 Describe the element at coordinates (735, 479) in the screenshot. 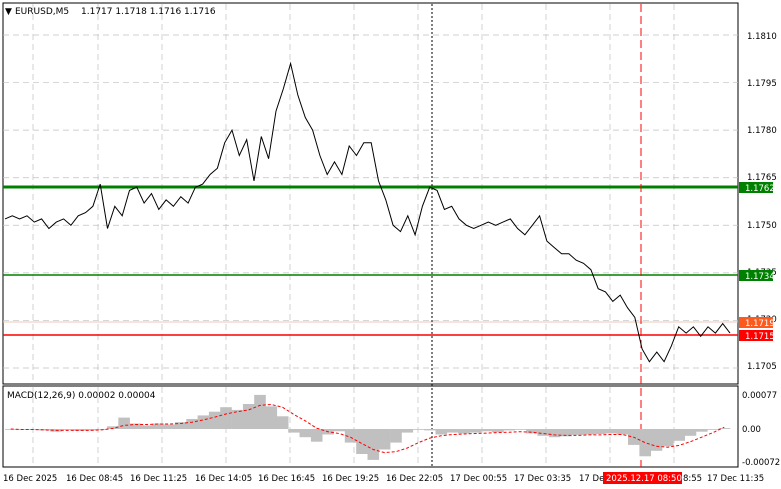

I see `time-label: 17 Dec 11:35` at that location.